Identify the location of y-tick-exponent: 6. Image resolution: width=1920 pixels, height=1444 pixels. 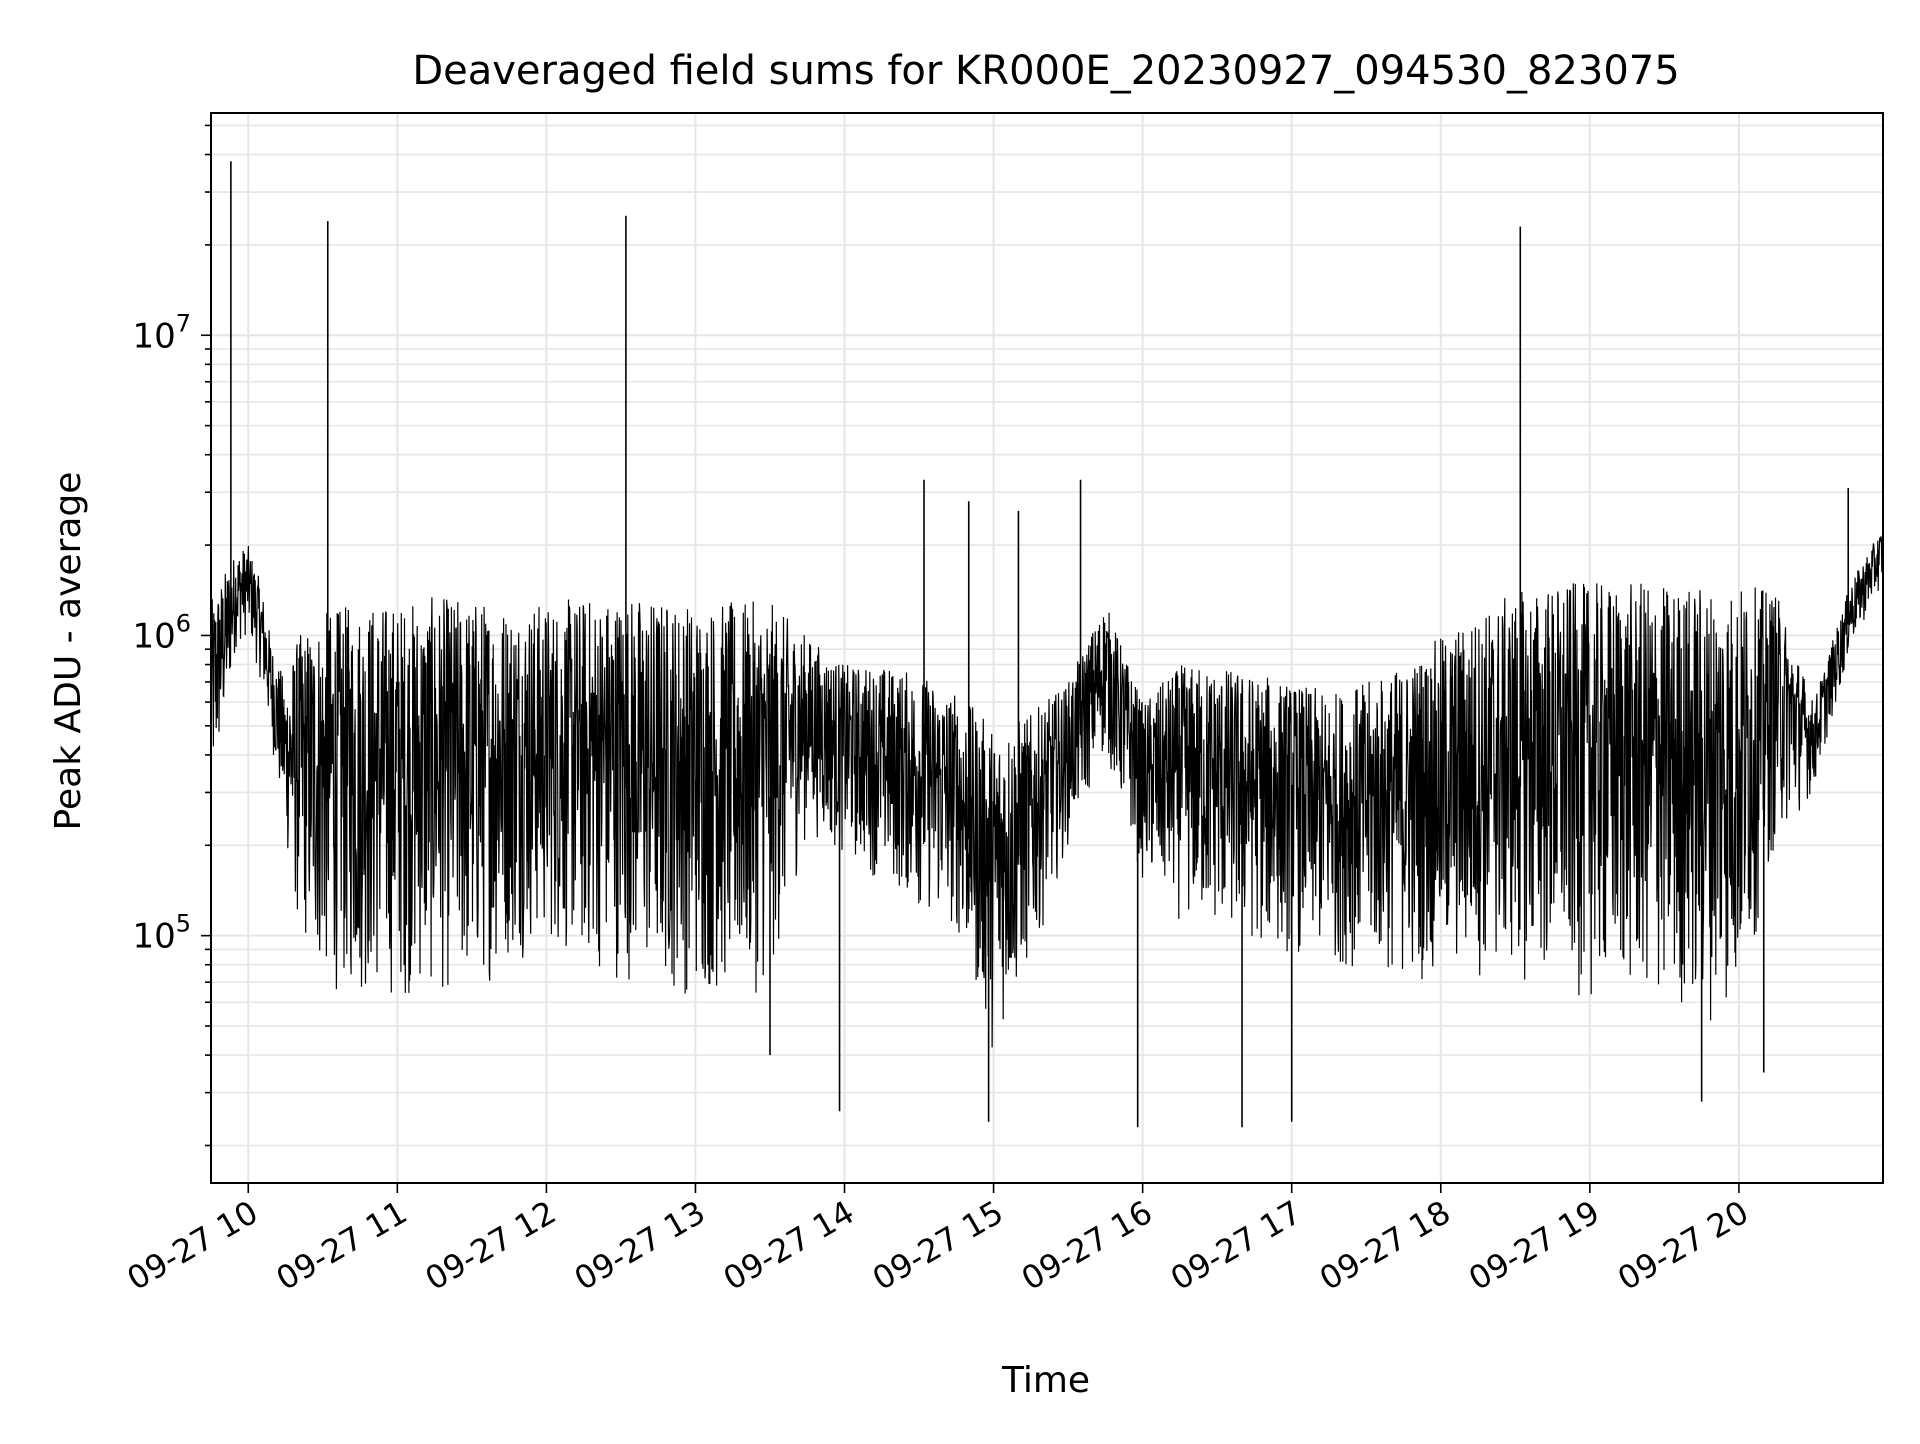
(183, 623).